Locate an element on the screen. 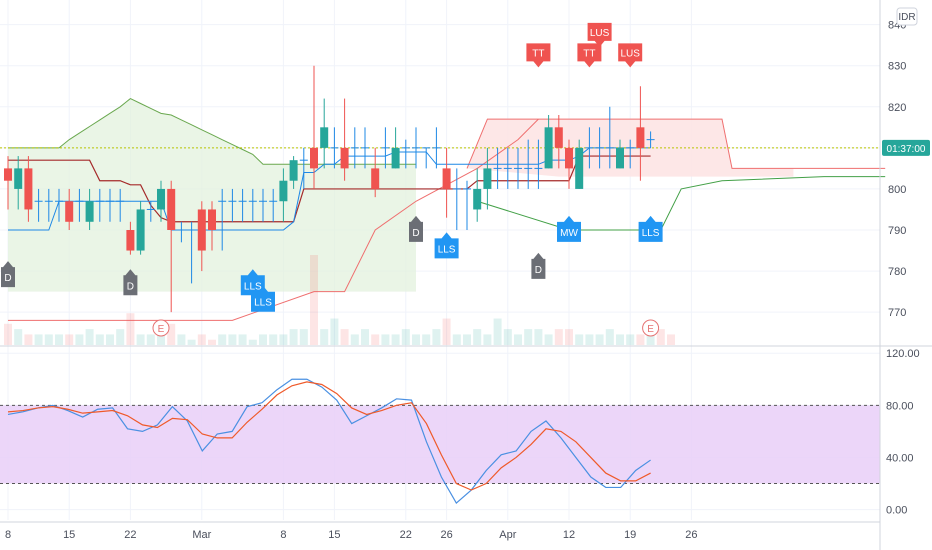 The height and width of the screenshot is (550, 932). price-tick-label: 790 is located at coordinates (897, 231).